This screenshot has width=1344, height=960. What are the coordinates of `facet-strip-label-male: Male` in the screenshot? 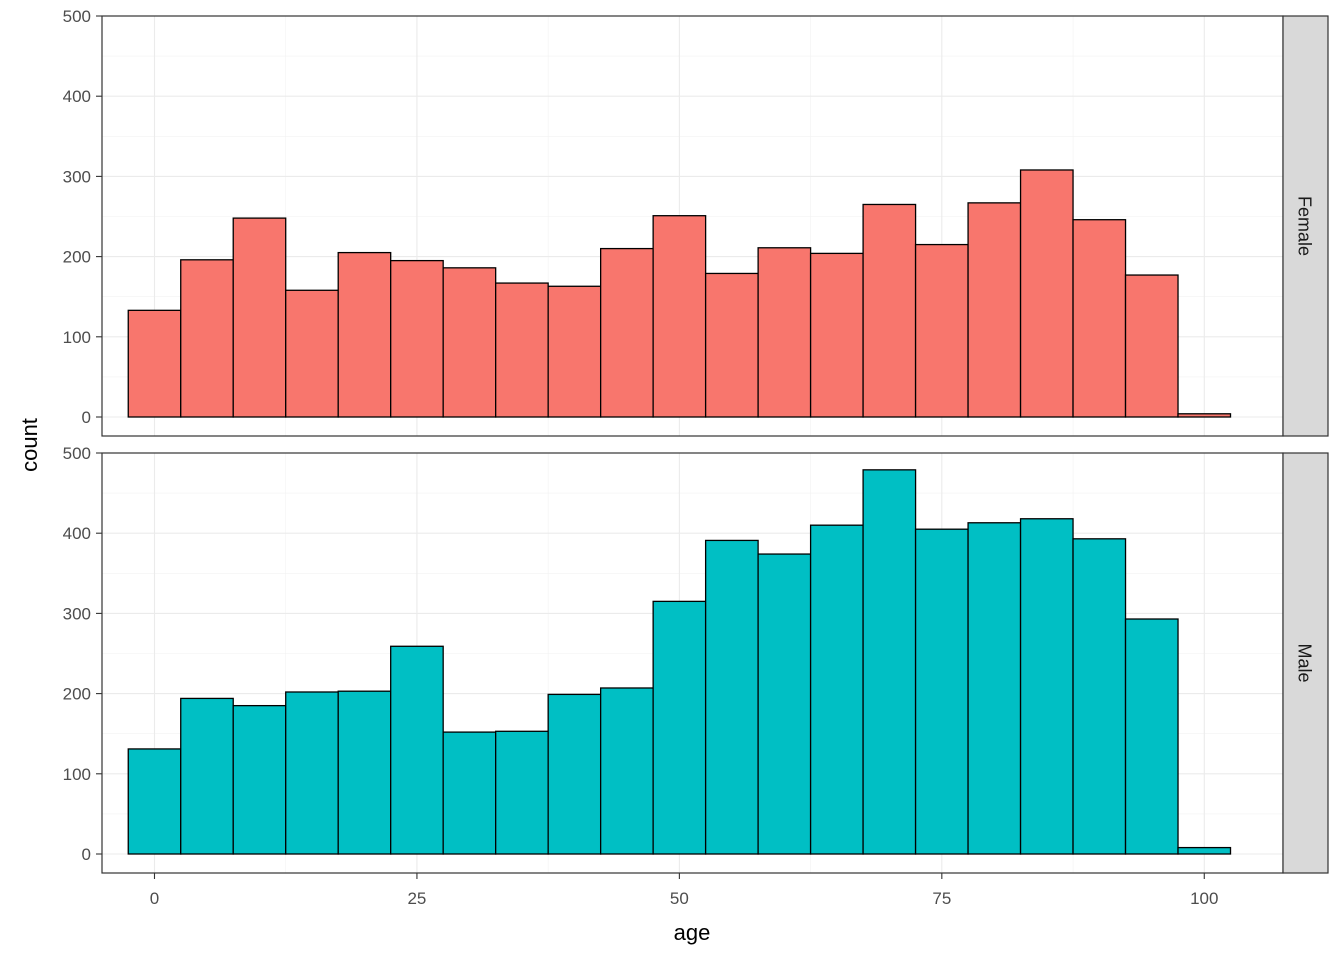 It's located at (1305, 662).